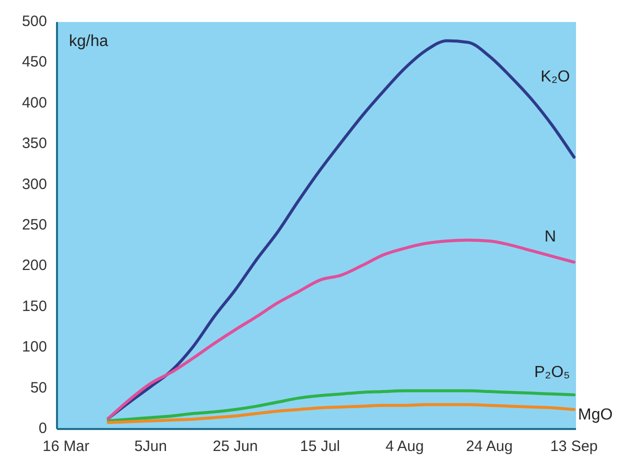 The width and height of the screenshot is (634, 466). What do you see at coordinates (574, 446) in the screenshot?
I see `x-tick-label: 13 Sep` at bounding box center [574, 446].